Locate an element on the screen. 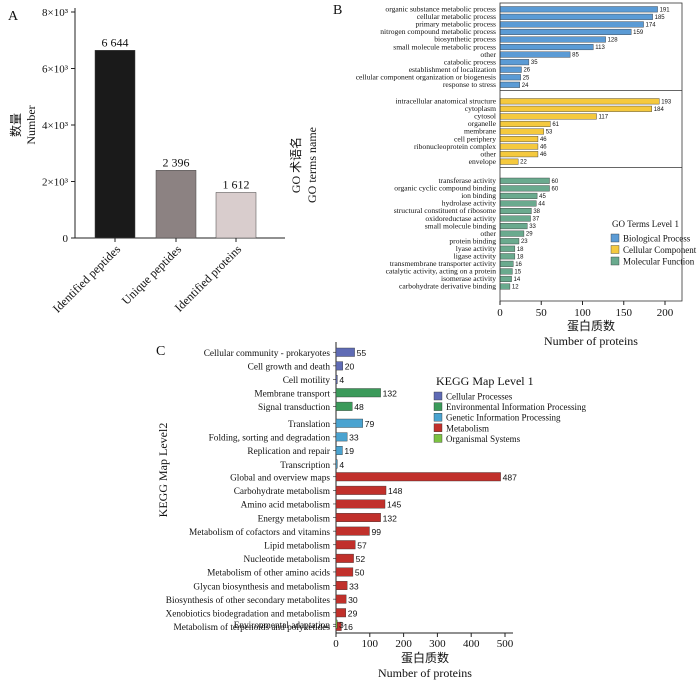 Image resolution: width=700 pixels, height=683 pixels. data-label-b: 12 is located at coordinates (515, 288).